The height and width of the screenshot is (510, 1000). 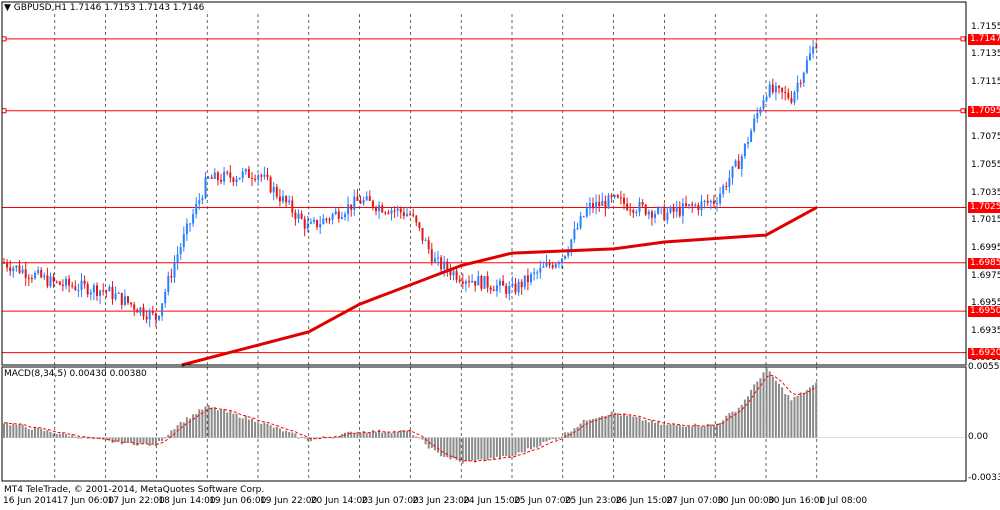 What do you see at coordinates (985, 220) in the screenshot?
I see `price-tick-label: 1.7015` at bounding box center [985, 220].